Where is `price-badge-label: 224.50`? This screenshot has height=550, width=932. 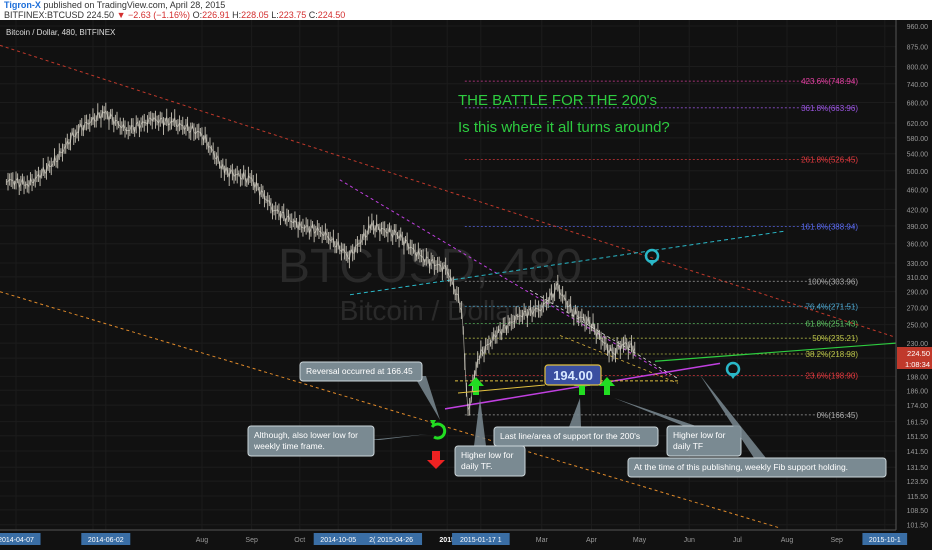 price-badge-label: 224.50 is located at coordinates (918, 353).